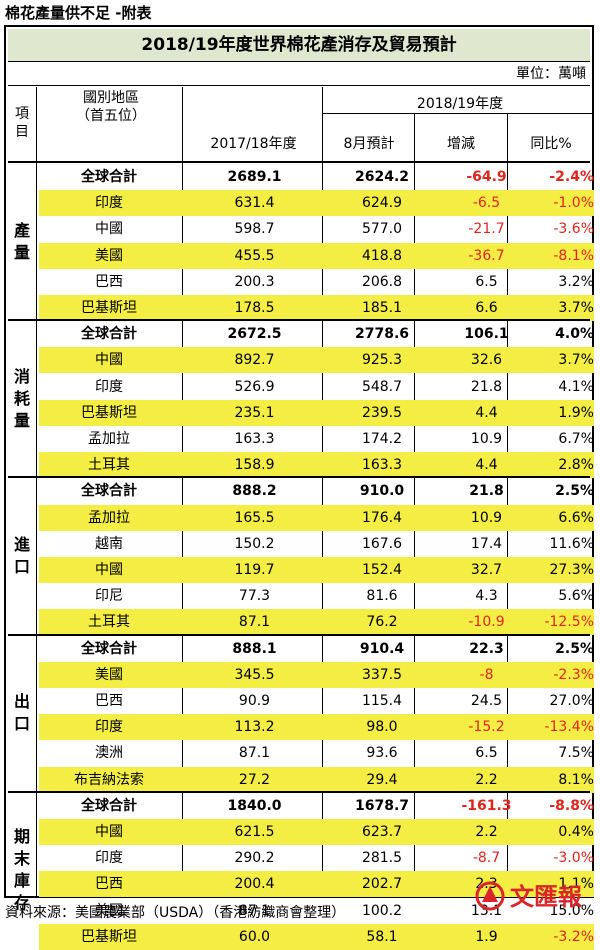 The height and width of the screenshot is (950, 600). Describe the element at coordinates (382, 884) in the screenshot. I see `value-aug-forecast-cell: 202.7` at that location.